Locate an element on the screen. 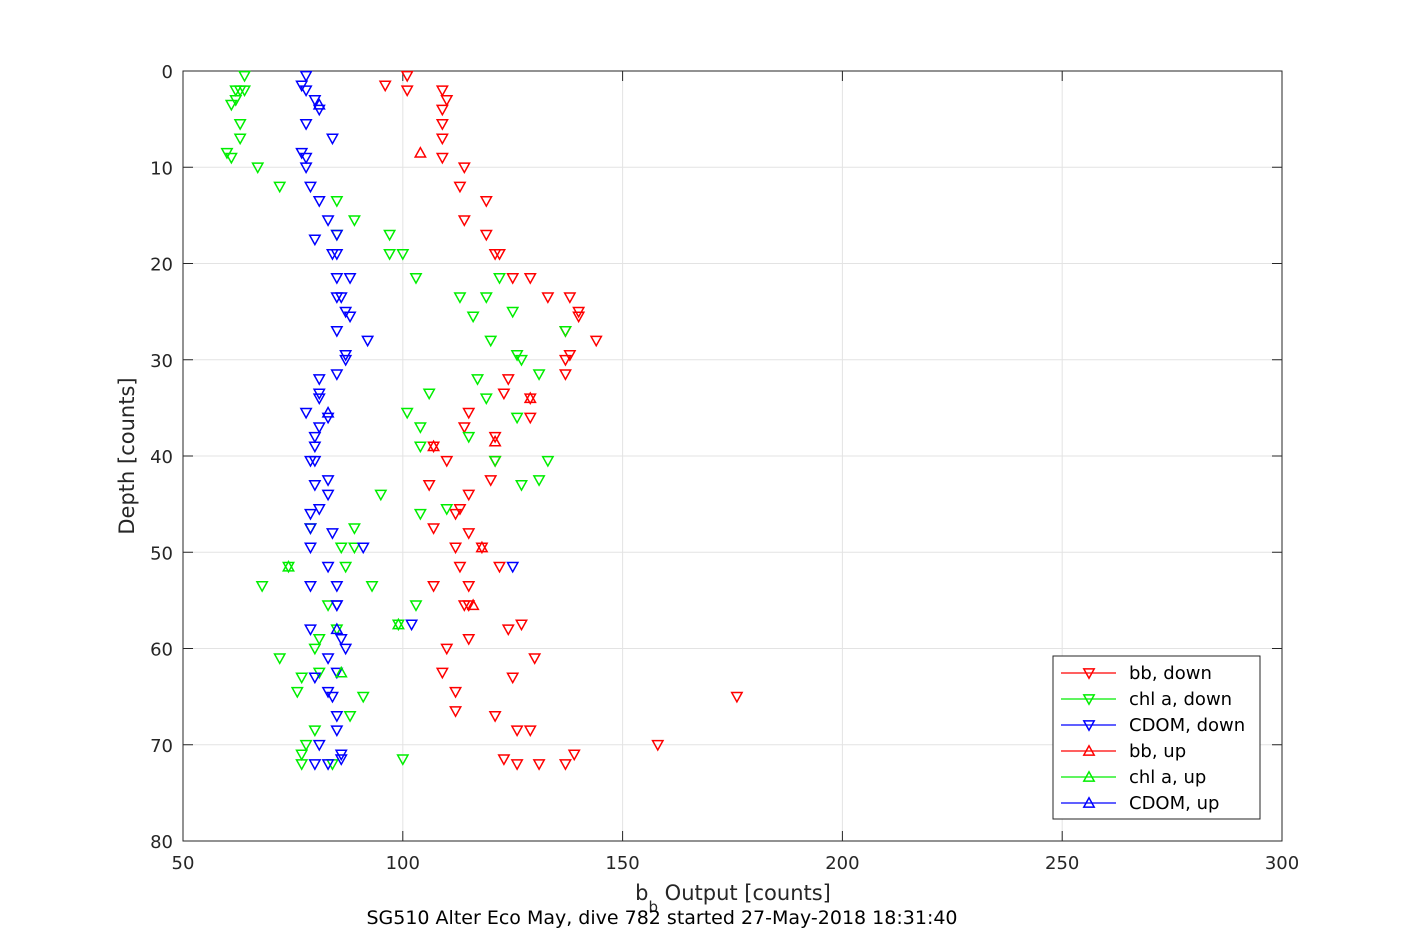  legend-label: chl a, down is located at coordinates (1180, 699).